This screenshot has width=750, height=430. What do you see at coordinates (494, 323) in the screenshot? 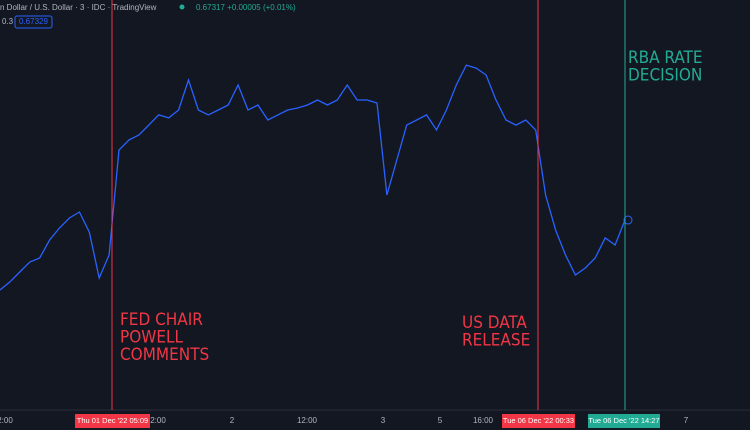
I see `event-annotation: US DATA` at bounding box center [494, 323].